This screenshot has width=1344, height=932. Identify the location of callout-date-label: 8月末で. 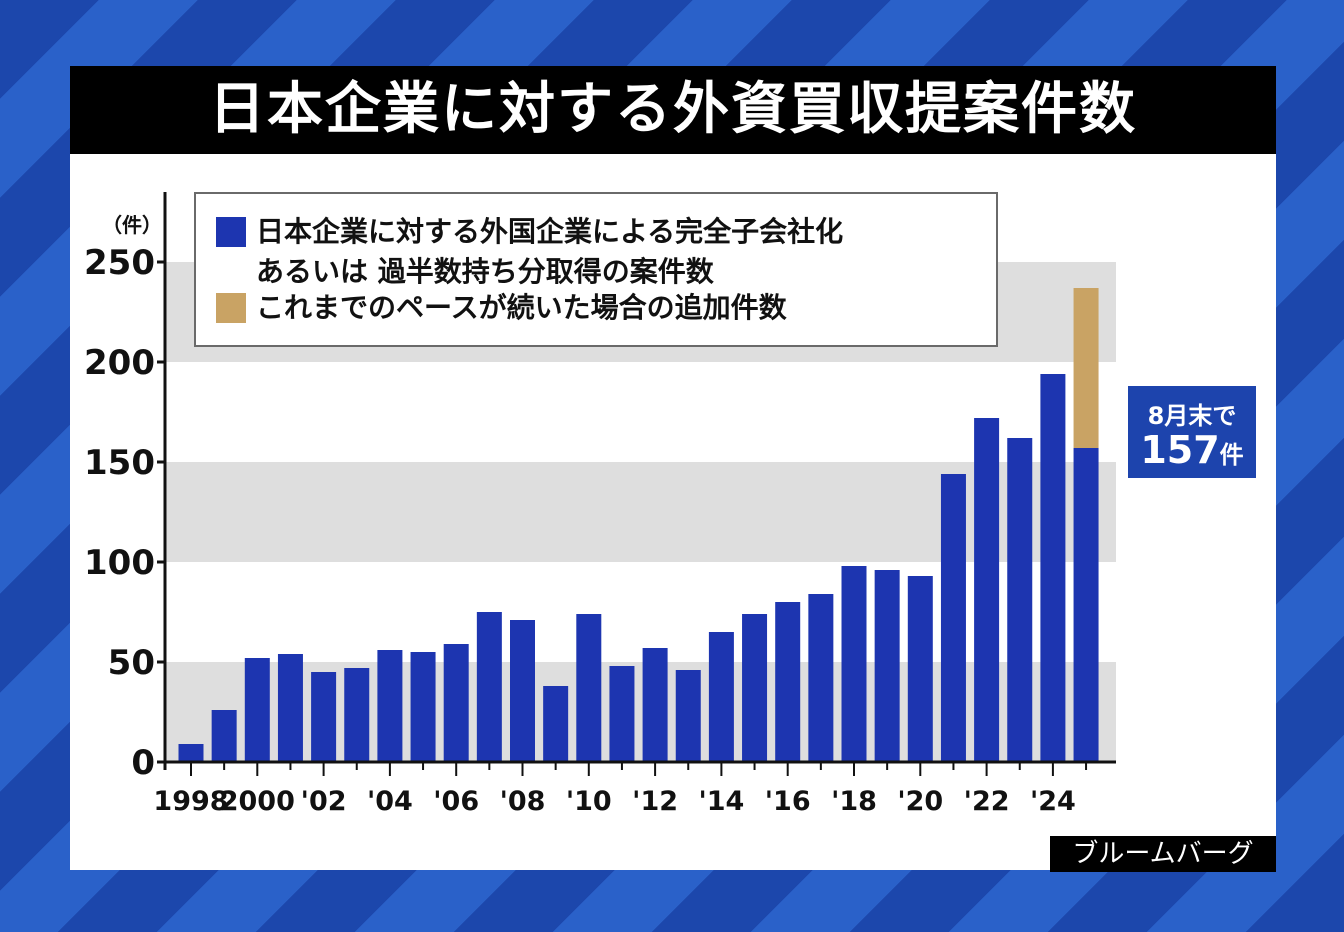
(1192, 416).